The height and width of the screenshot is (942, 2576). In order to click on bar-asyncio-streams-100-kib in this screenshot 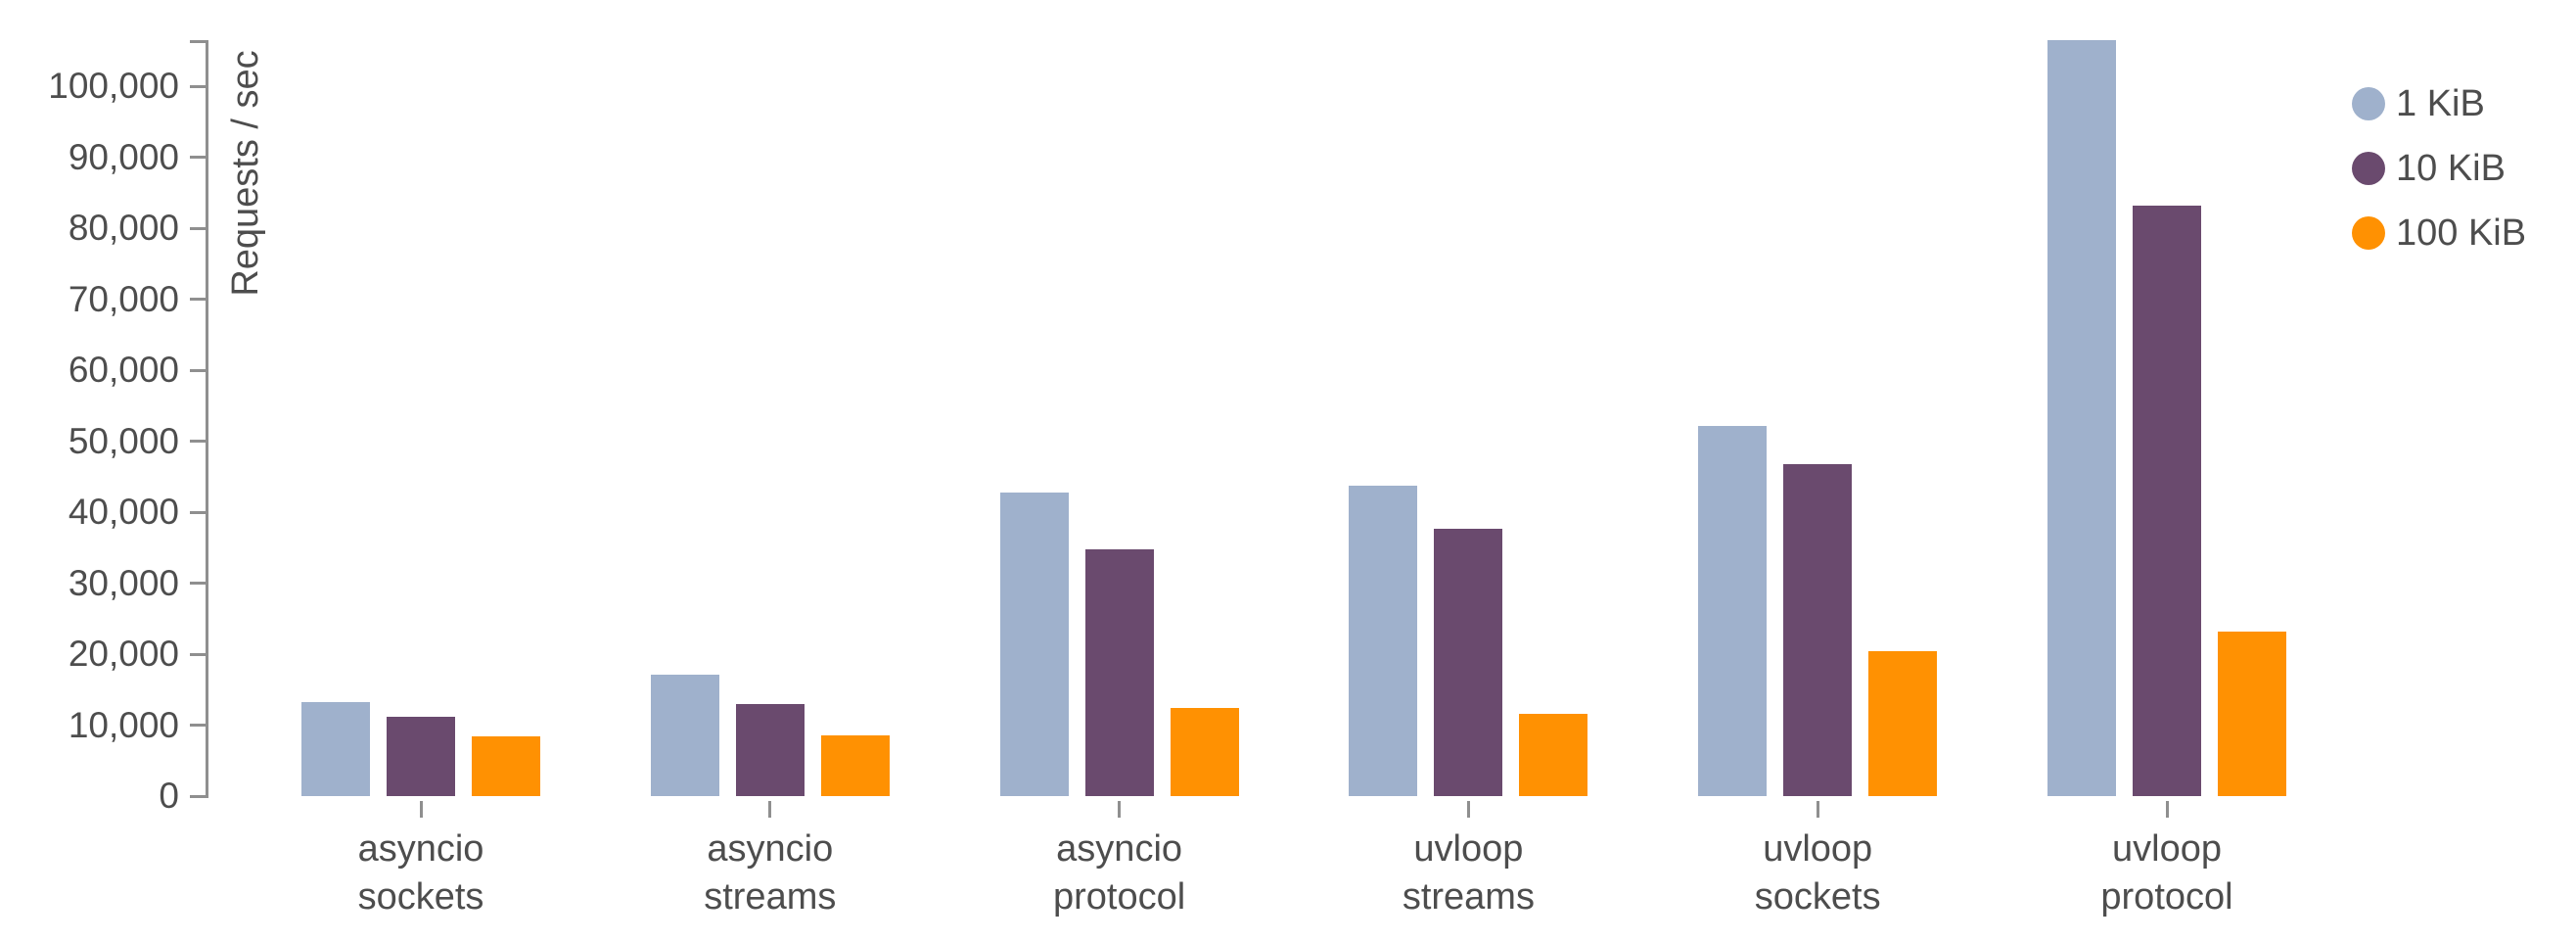, I will do `click(855, 765)`.